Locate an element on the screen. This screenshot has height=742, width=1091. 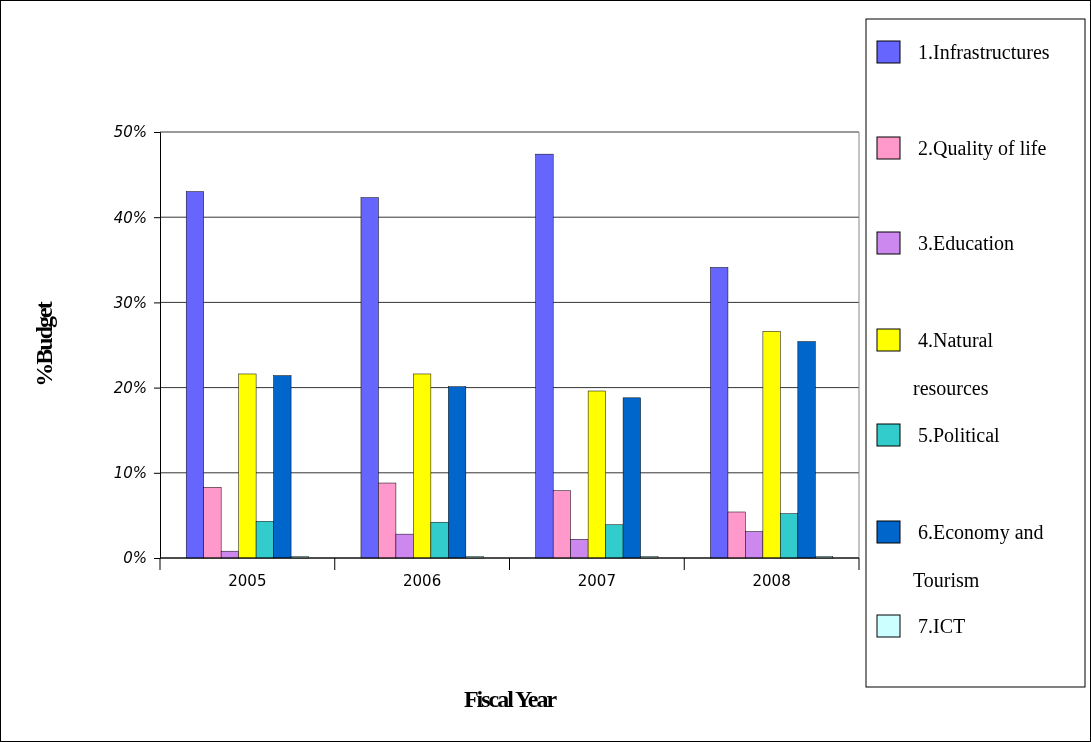
legend-label: 7.ICT is located at coordinates (942, 626).